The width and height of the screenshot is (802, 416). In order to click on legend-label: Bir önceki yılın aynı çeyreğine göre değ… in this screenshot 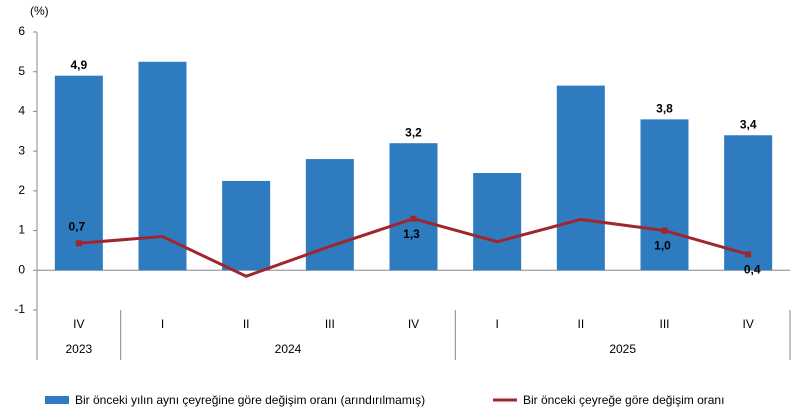, I will do `click(250, 400)`.